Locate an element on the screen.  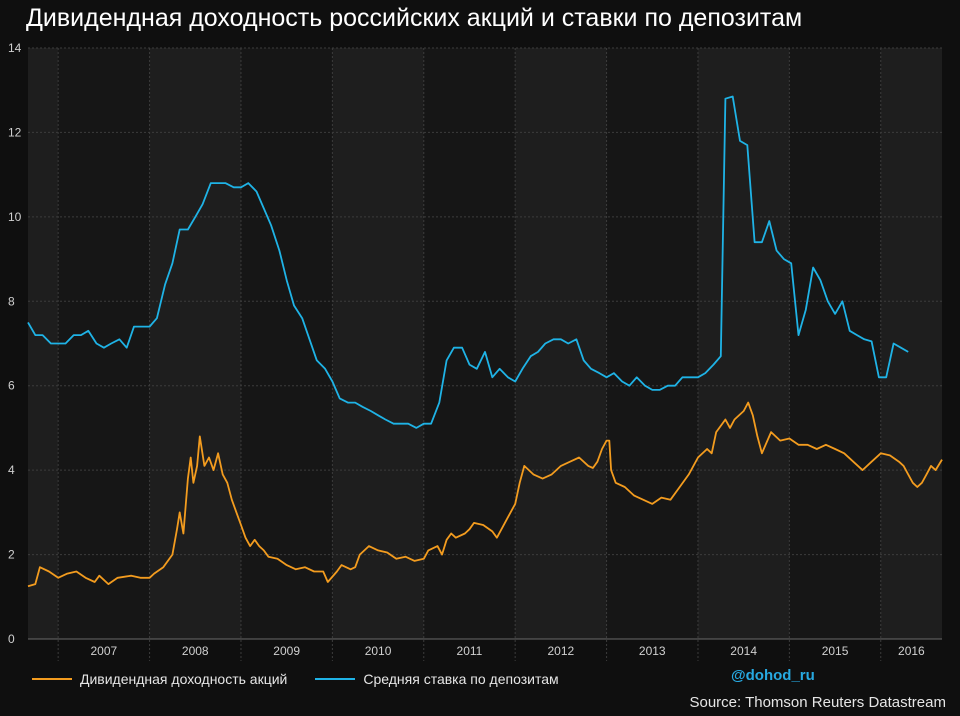
x-tick-label: 2007 is located at coordinates (104, 651).